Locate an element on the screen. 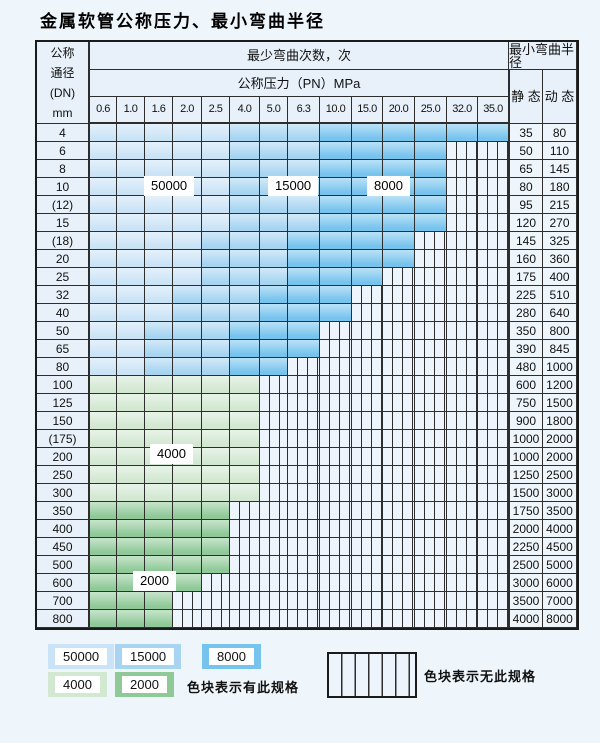 This screenshot has width=600, height=743. legend-swatch-8000: 8000 is located at coordinates (231, 656).